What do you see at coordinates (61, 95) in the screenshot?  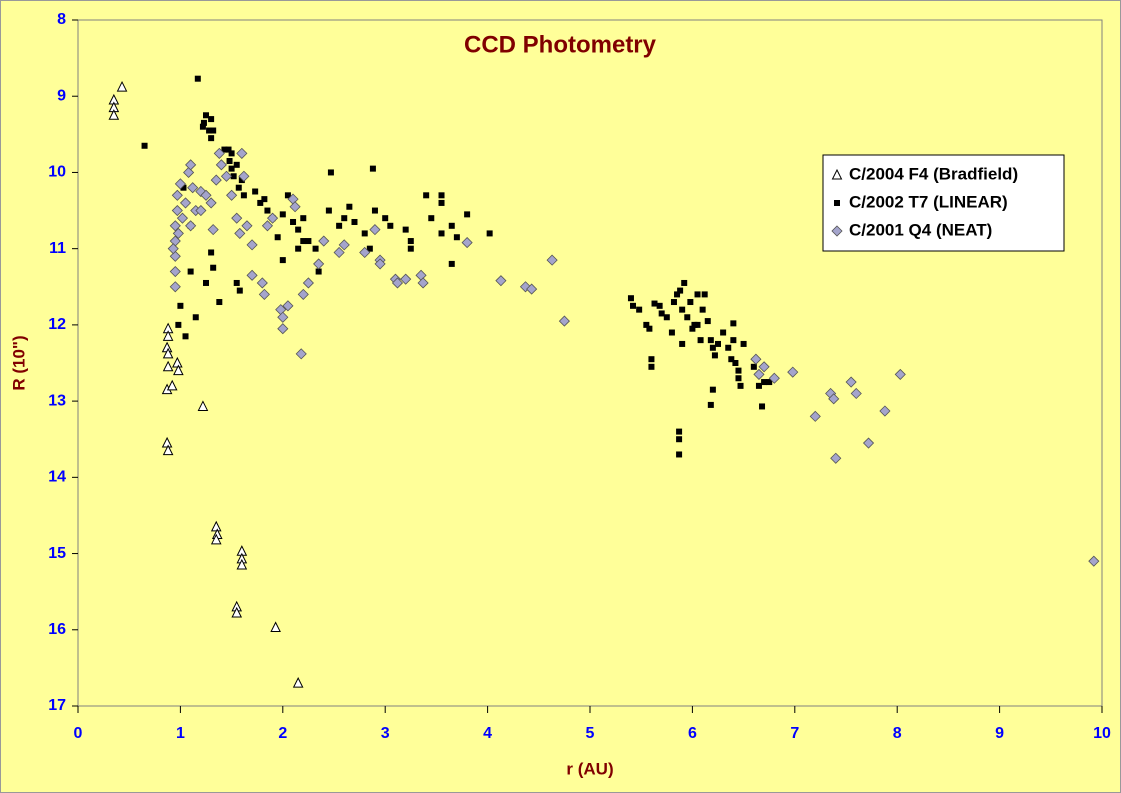 I see `y-tick-label: 9` at bounding box center [61, 95].